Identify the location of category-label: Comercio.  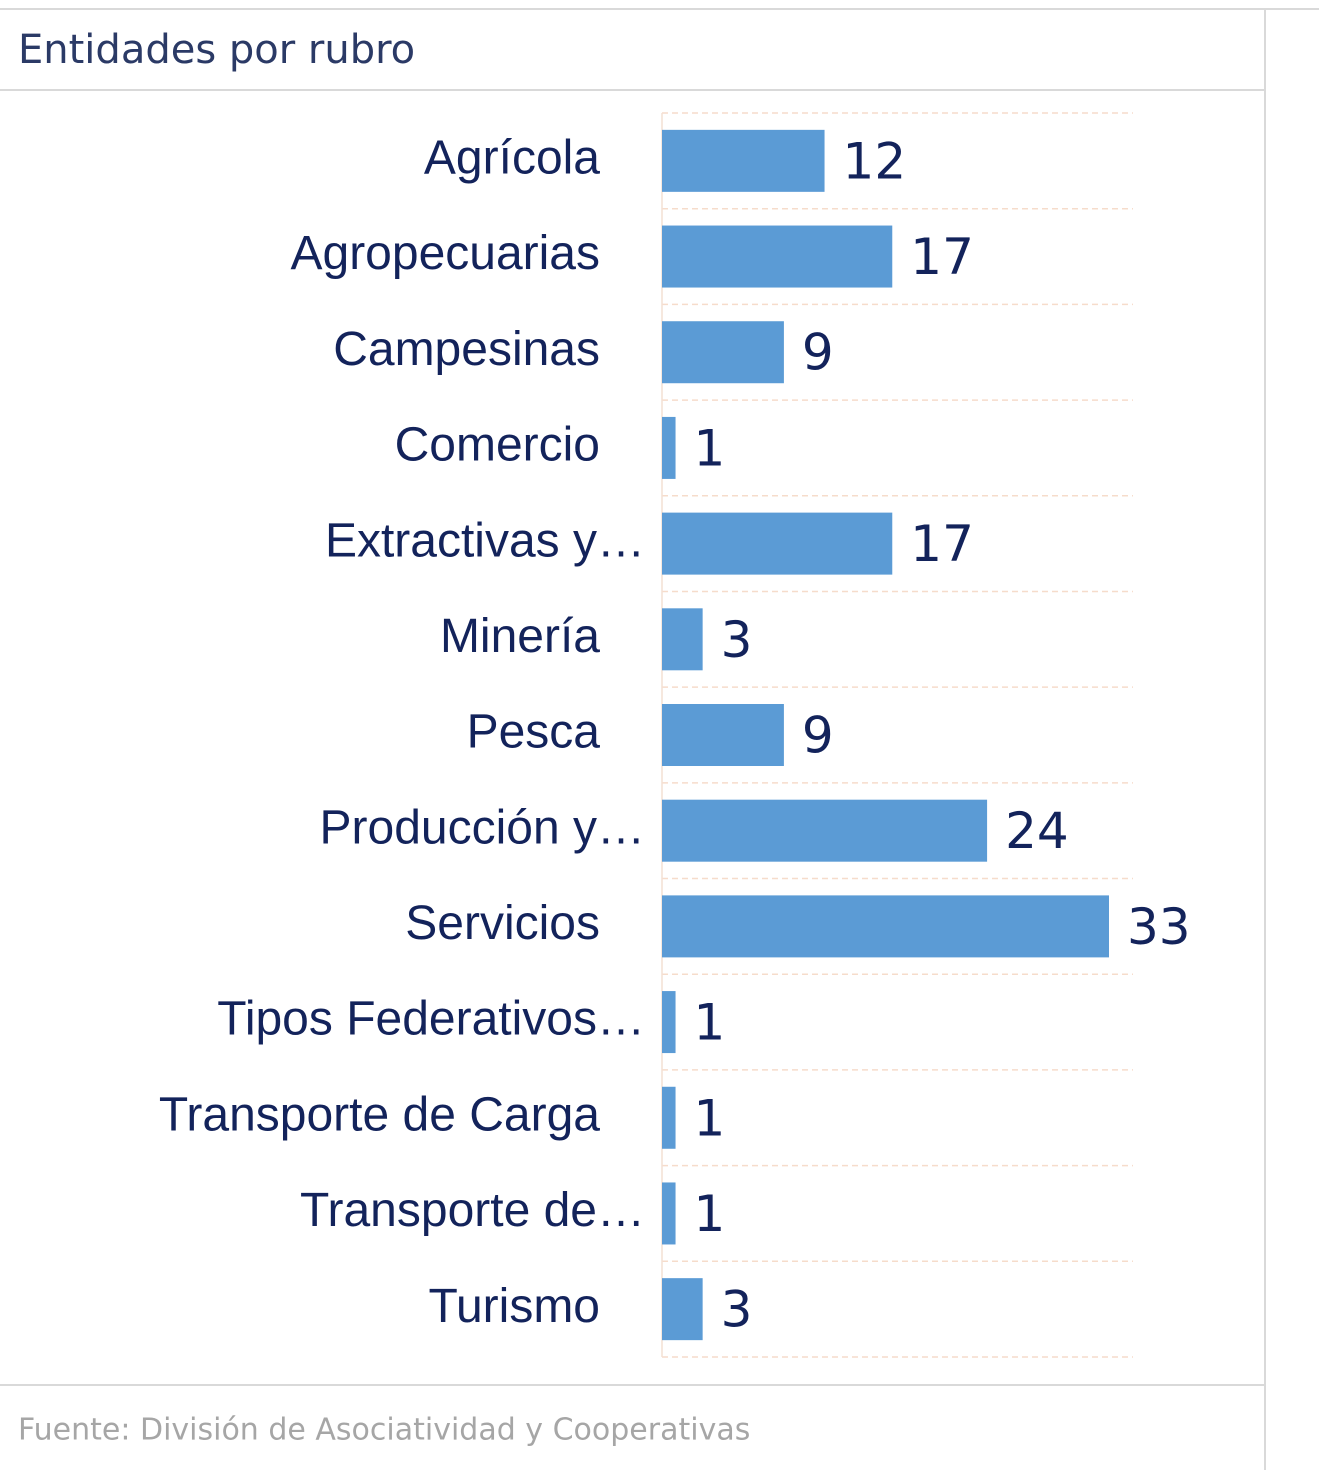
(497, 445).